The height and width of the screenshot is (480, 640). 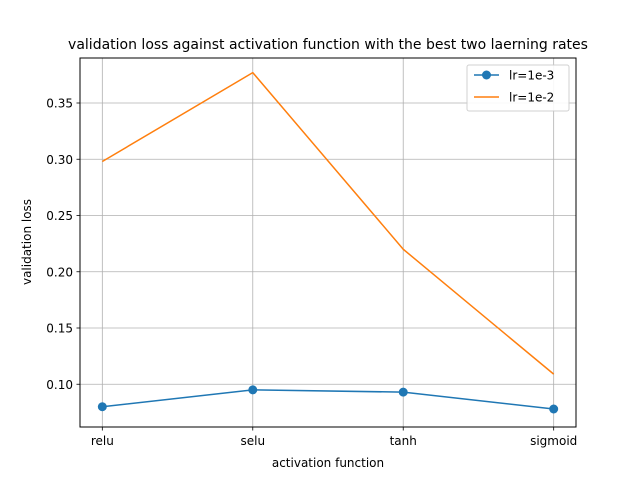 I want to click on x-tick-label: tanh, so click(x=403, y=441).